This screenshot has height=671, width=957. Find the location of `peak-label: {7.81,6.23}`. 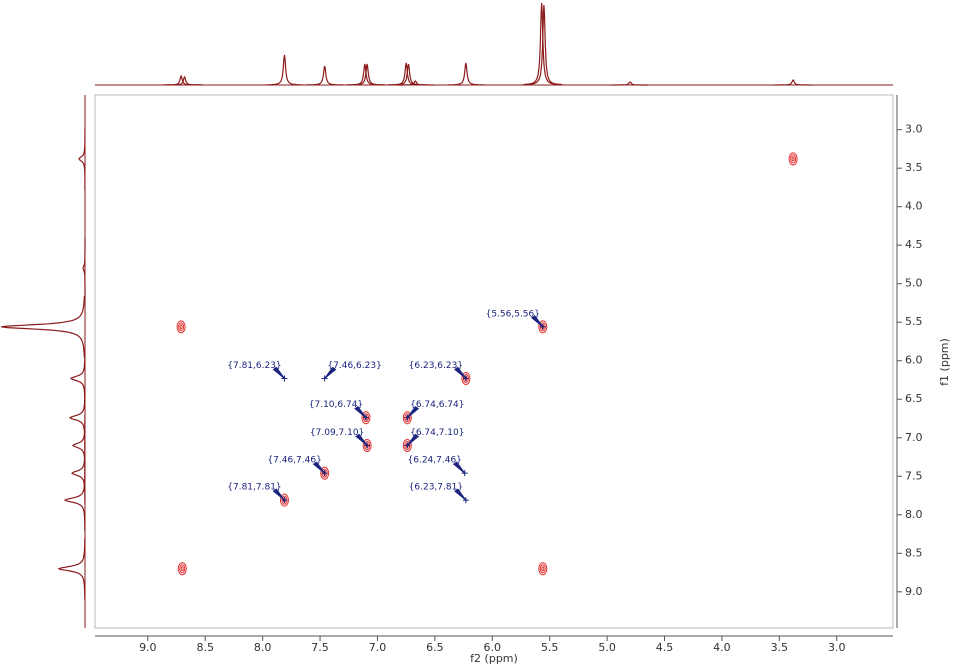

peak-label: {7.81,6.23} is located at coordinates (254, 366).